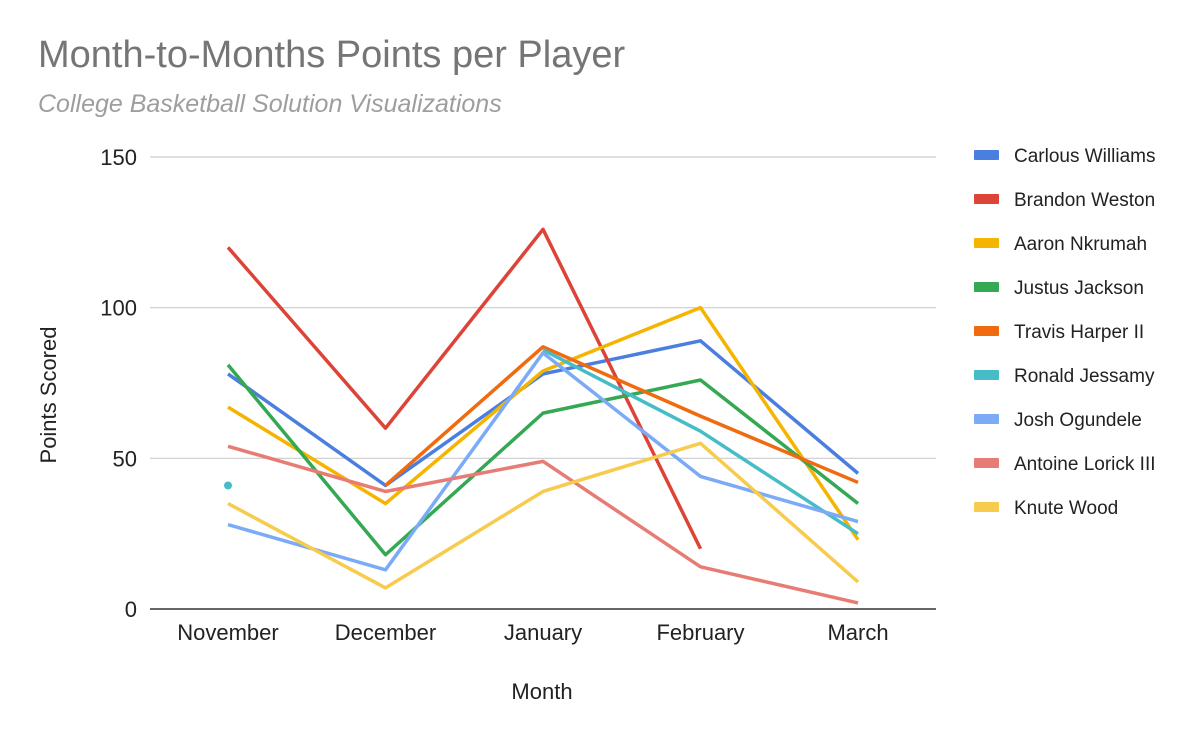 Image resolution: width=1200 pixels, height=742 pixels. Describe the element at coordinates (857, 632) in the screenshot. I see `x-tick-label: March` at that location.